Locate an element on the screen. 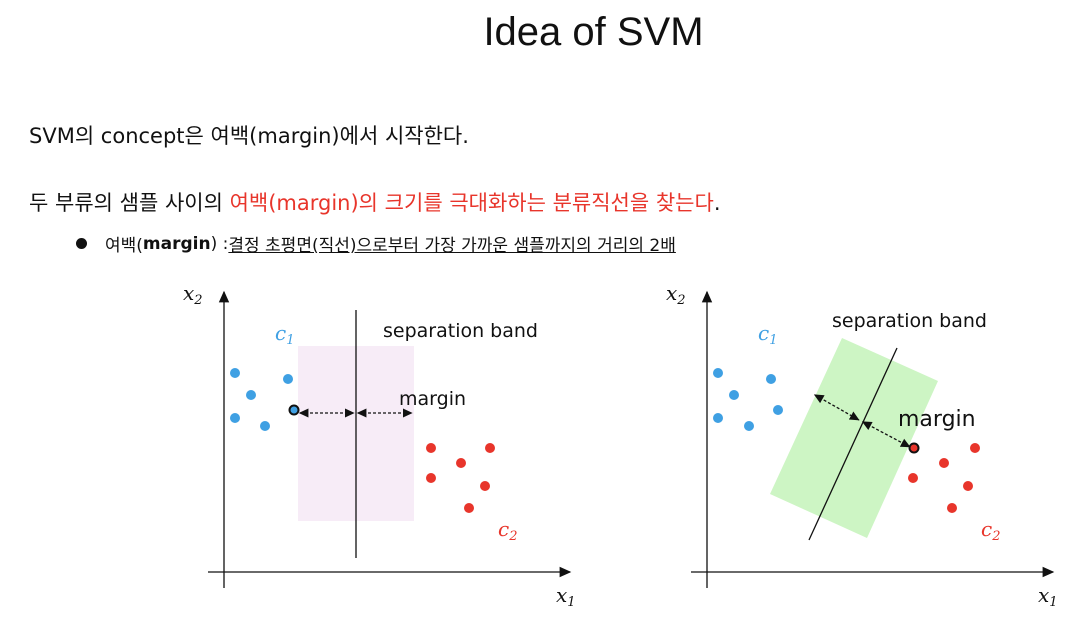  left-class1-base: c is located at coordinates (280, 333).